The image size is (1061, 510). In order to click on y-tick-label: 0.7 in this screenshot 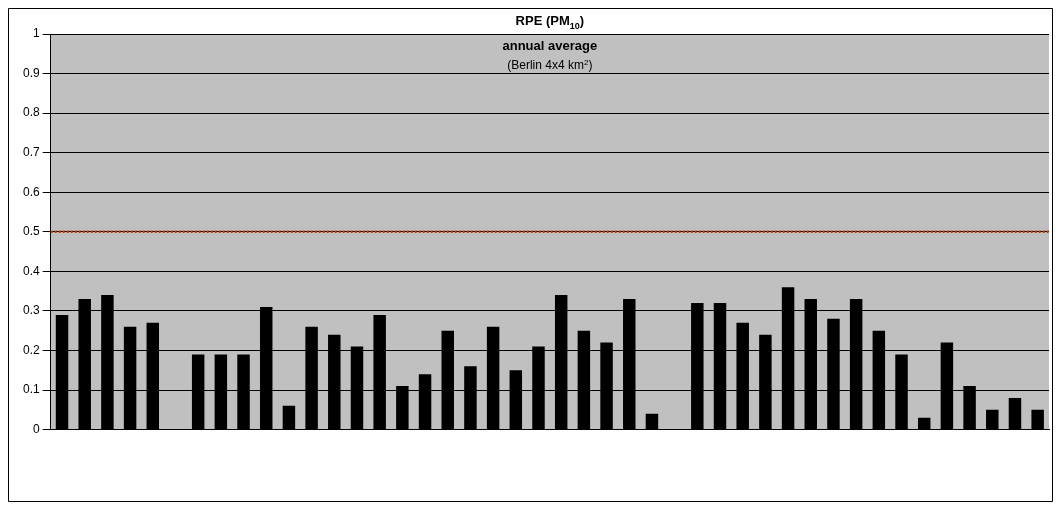, I will do `click(31, 151)`.